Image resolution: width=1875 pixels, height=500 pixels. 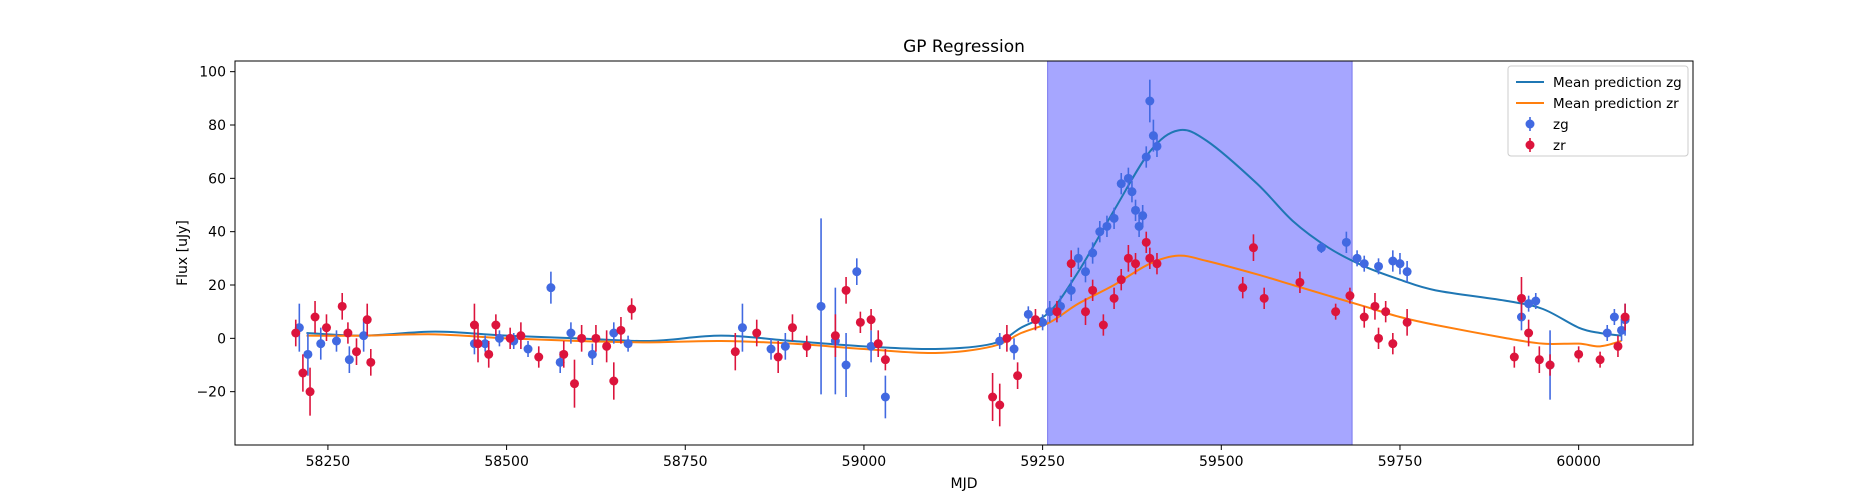 What do you see at coordinates (211, 393) in the screenshot?
I see `y-tick-label: −20` at bounding box center [211, 393].